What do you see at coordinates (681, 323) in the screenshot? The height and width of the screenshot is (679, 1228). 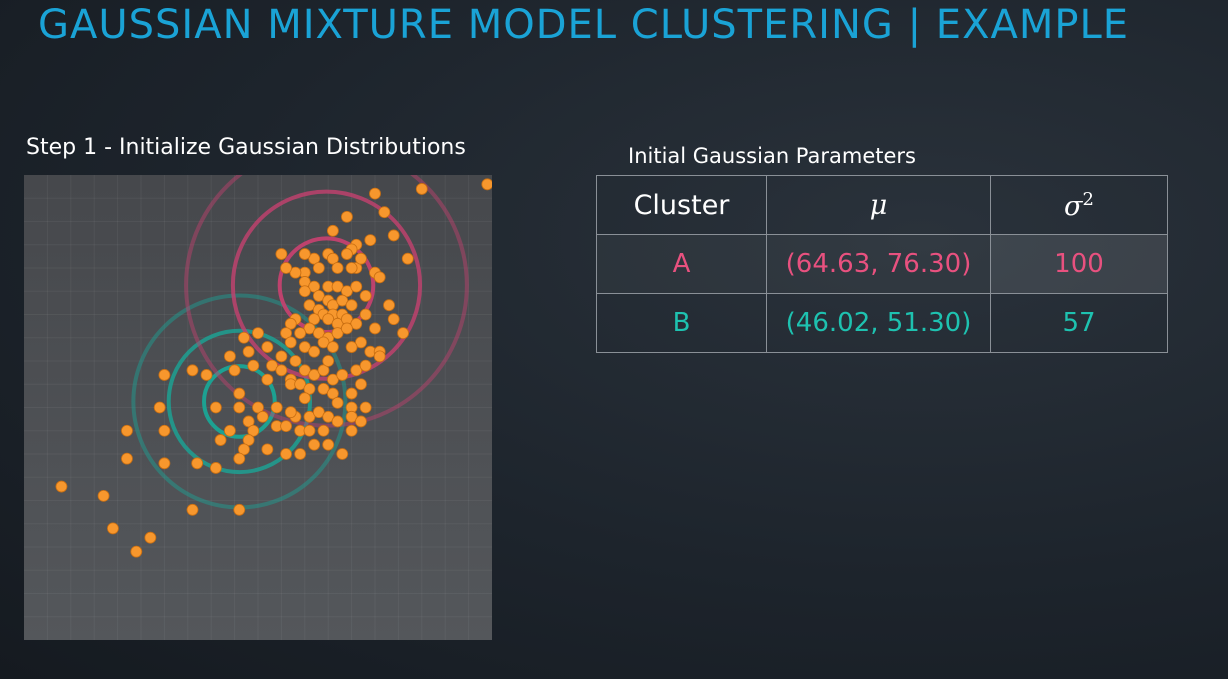 I see `cell-cluster-b: B` at bounding box center [681, 323].